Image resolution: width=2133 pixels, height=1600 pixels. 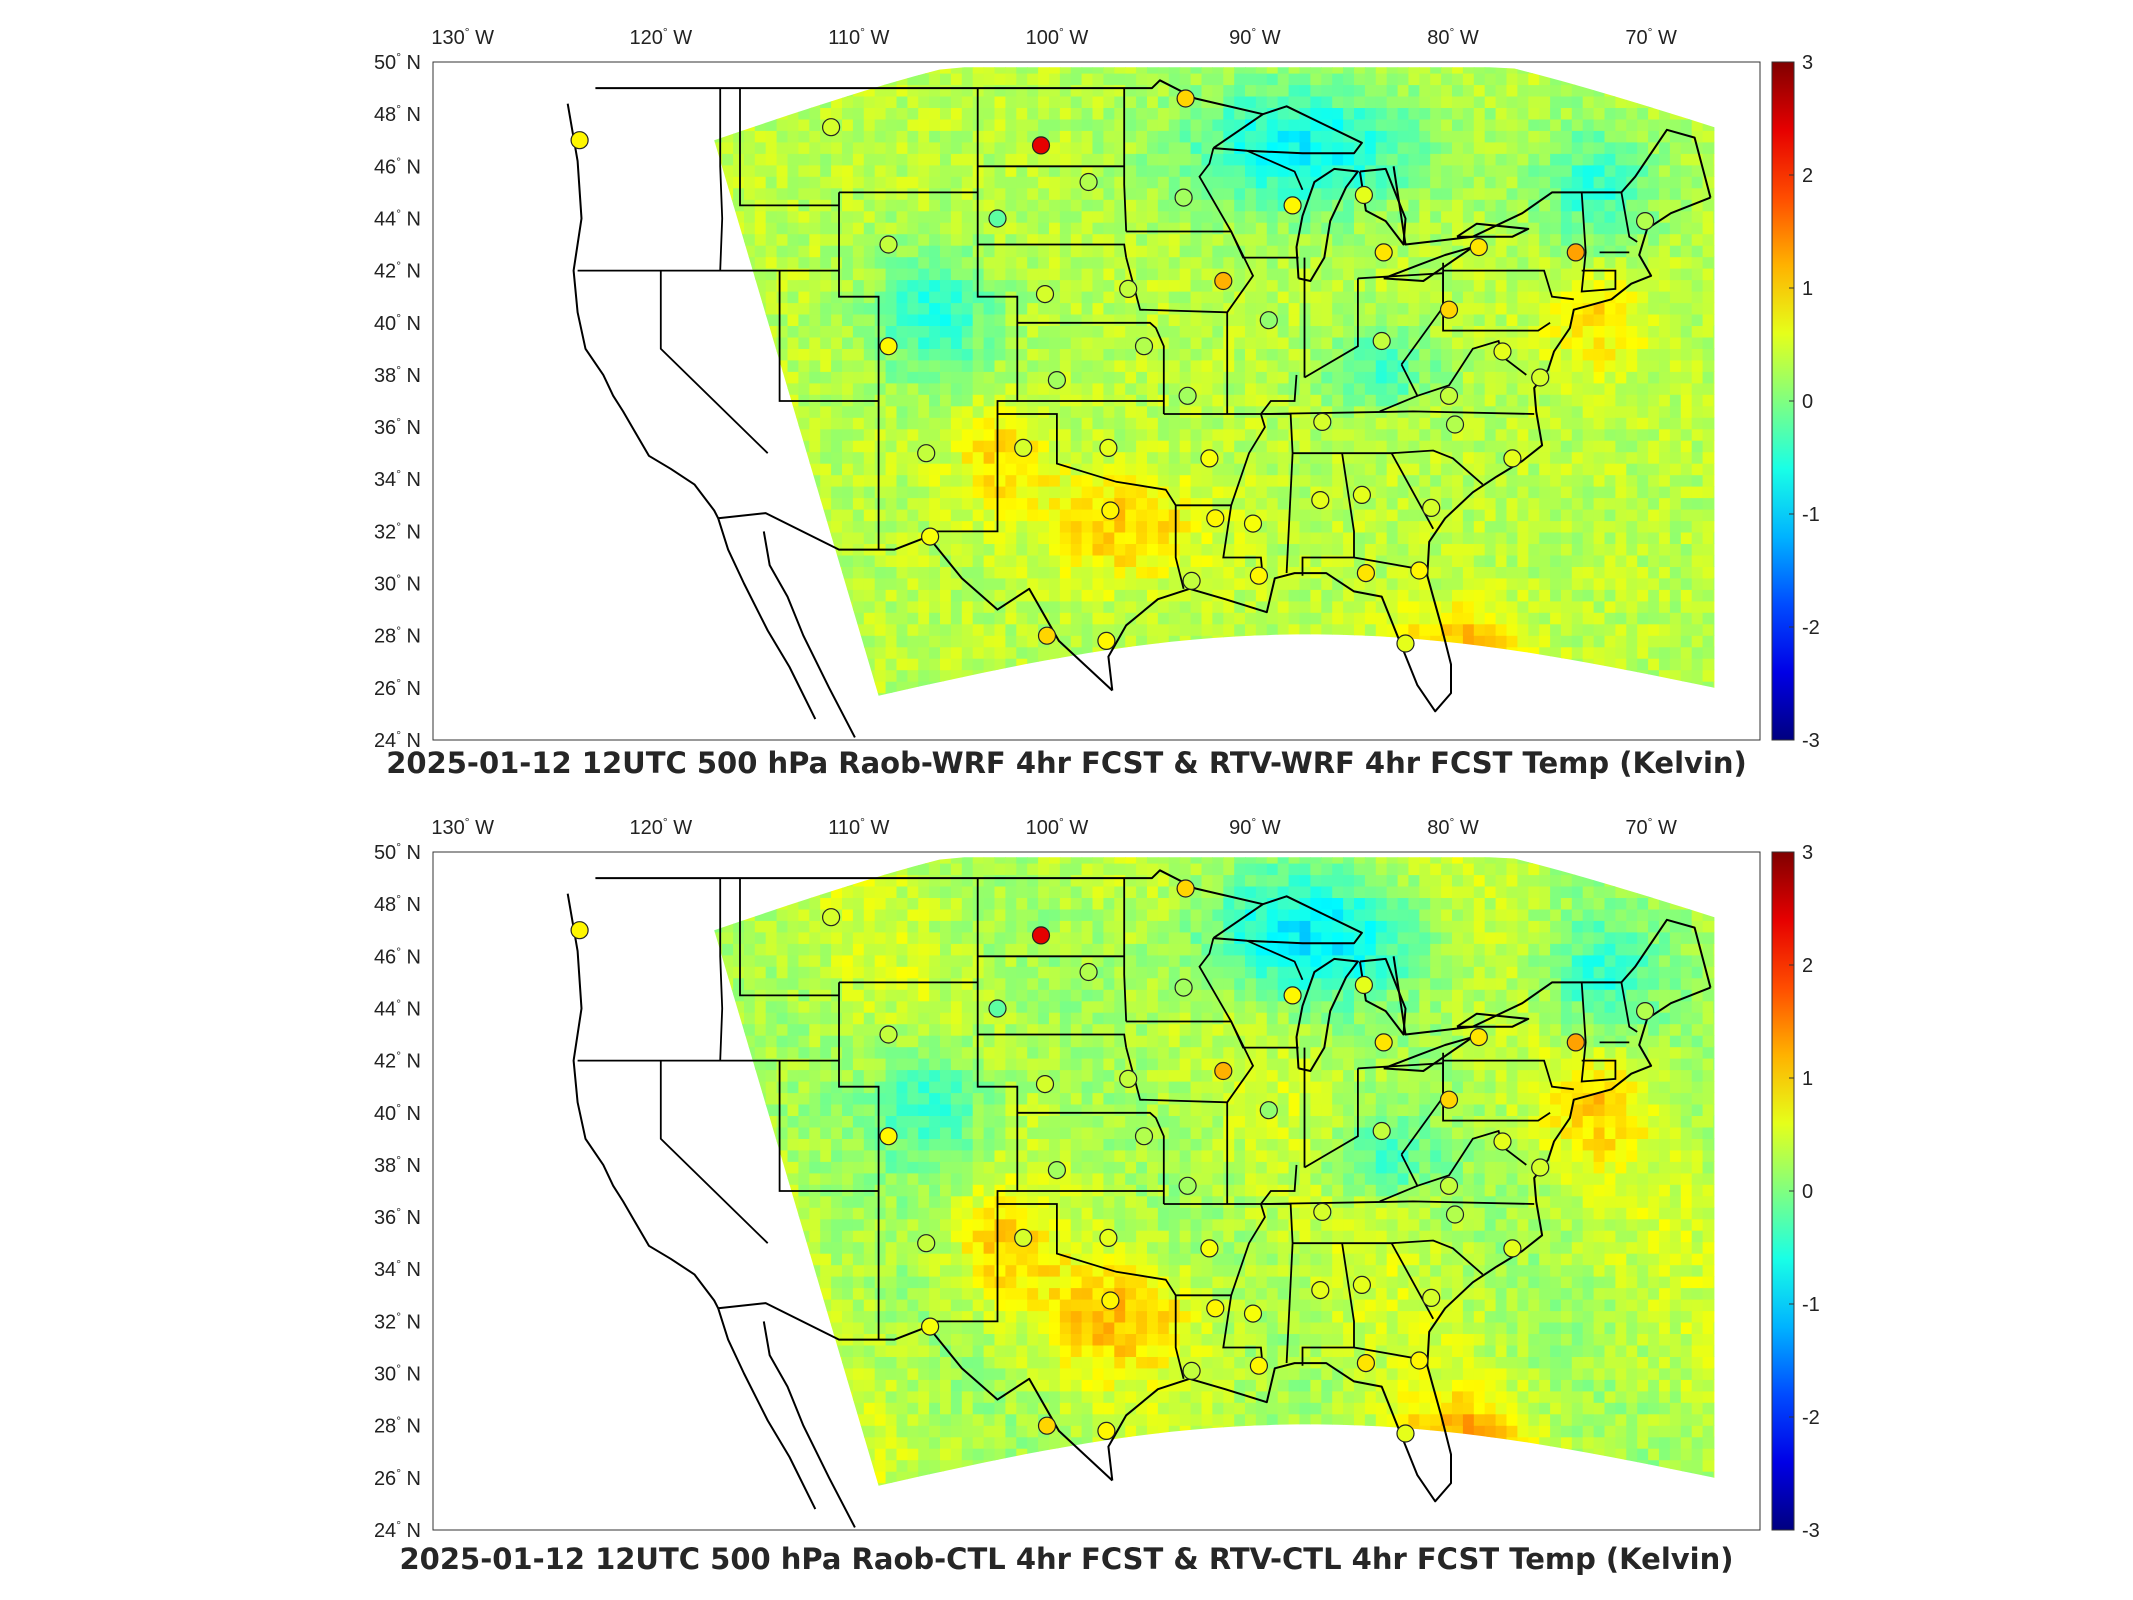 I want to click on colorbar-tick-label: 1, so click(x=1807, y=289).